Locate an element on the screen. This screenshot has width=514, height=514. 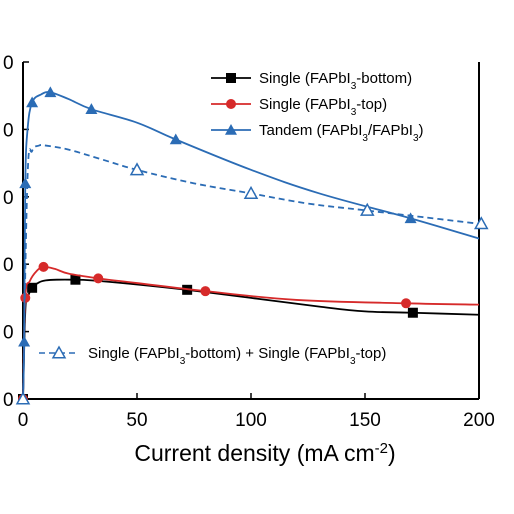
legend-label: Single (FAPbI3-top) is located at coordinates (323, 107).